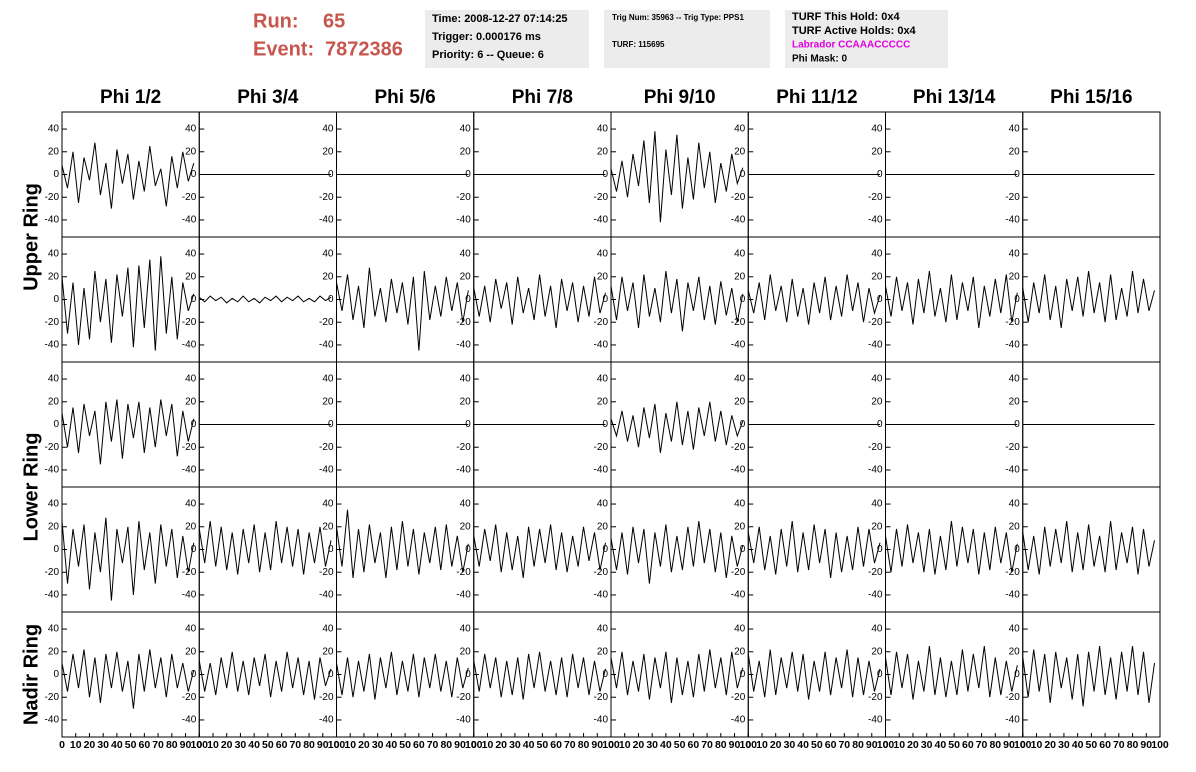 This screenshot has width=1196, height=772. Describe the element at coordinates (488, 55) in the screenshot. I see `priority: Priority: 6 -- Queue: 6` at that location.